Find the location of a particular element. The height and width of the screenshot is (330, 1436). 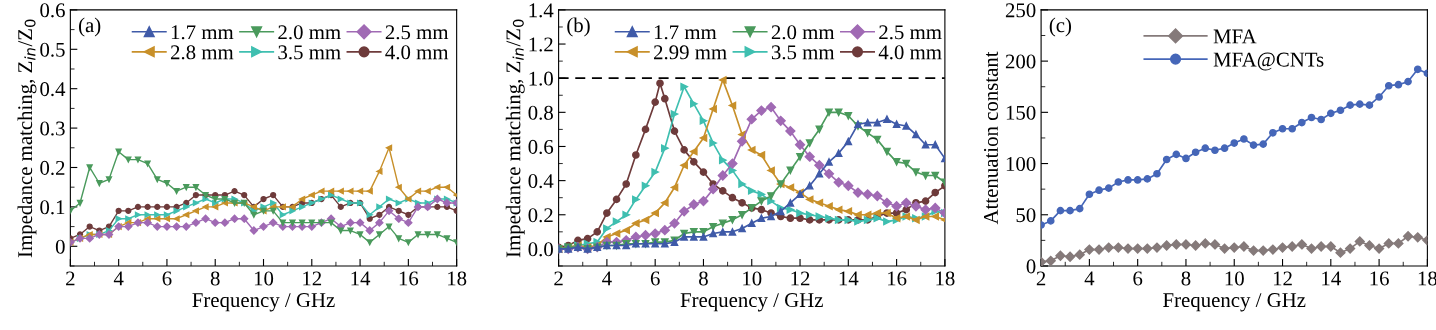

y-tick-label: 0.3 is located at coordinates (52, 128).